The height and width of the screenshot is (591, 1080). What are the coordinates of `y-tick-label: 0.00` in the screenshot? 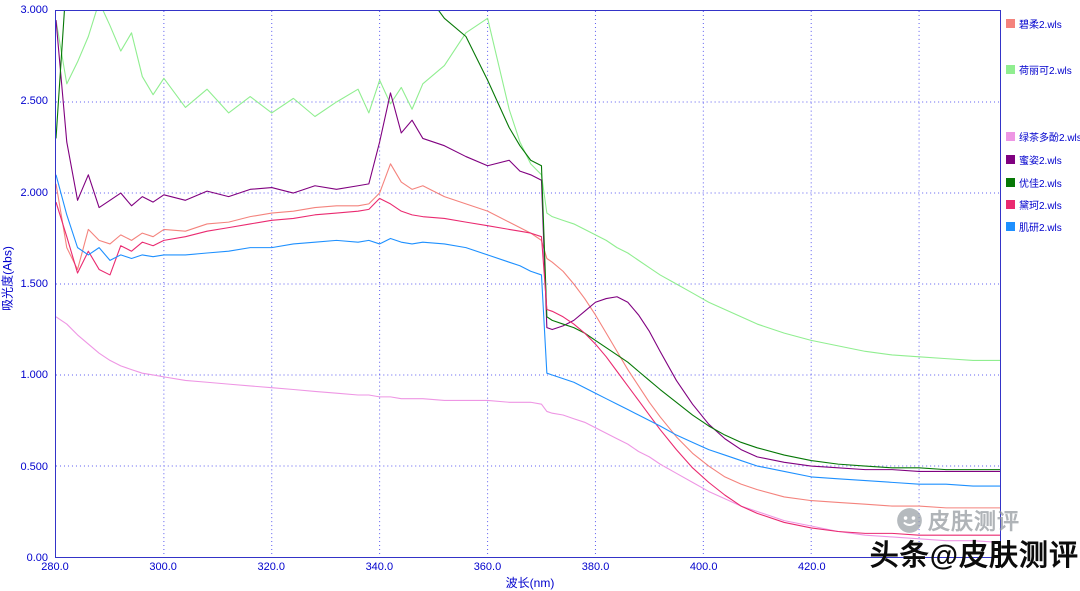 It's located at (37, 558).